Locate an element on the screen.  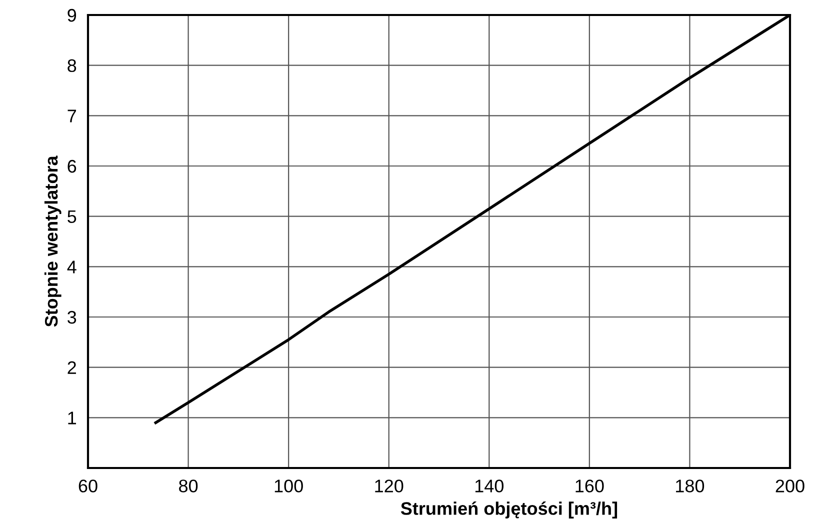
x-tick-label: 160 is located at coordinates (590, 486).